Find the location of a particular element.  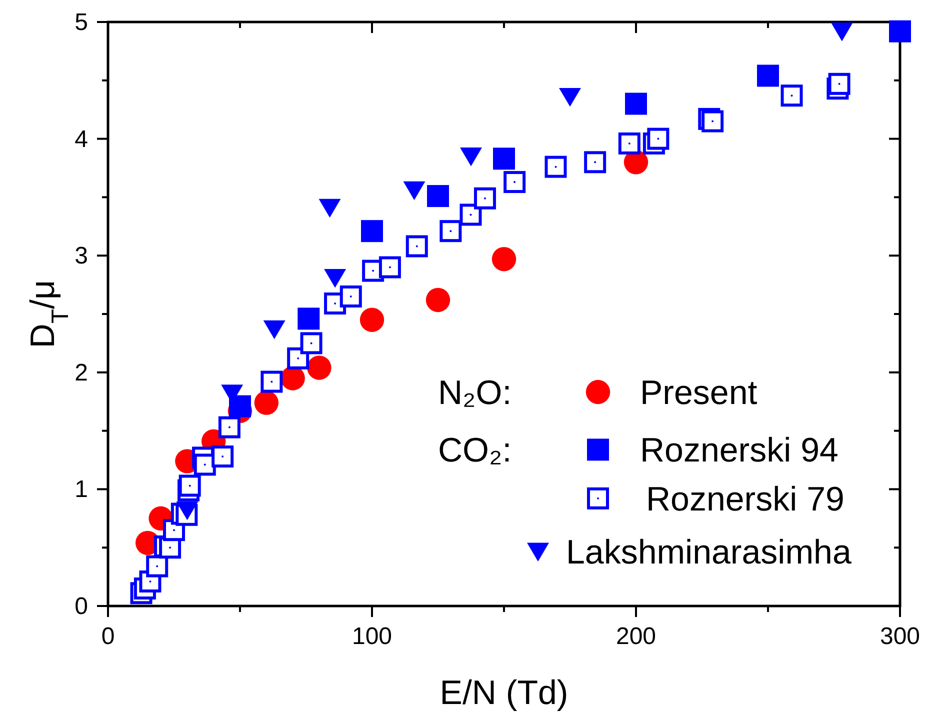

annotation: N₂O: is located at coordinates (475, 393).